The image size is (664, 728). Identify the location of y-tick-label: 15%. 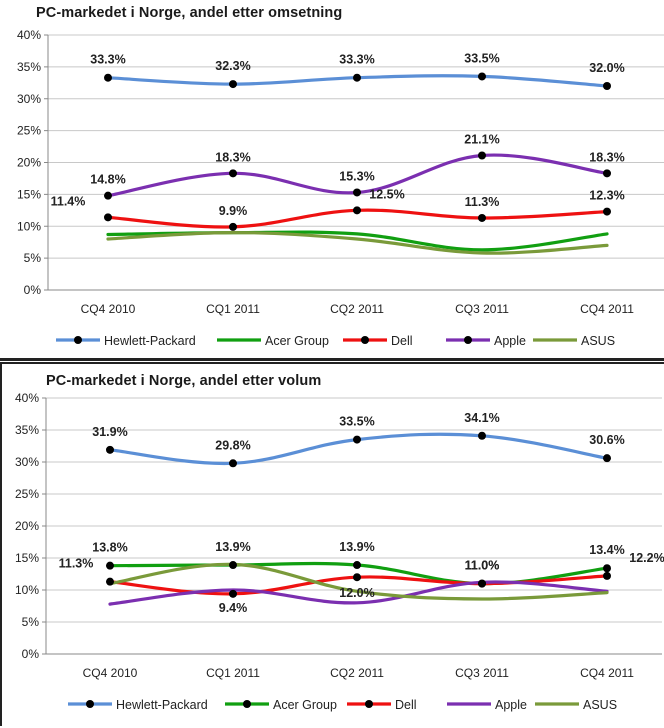
(29, 194).